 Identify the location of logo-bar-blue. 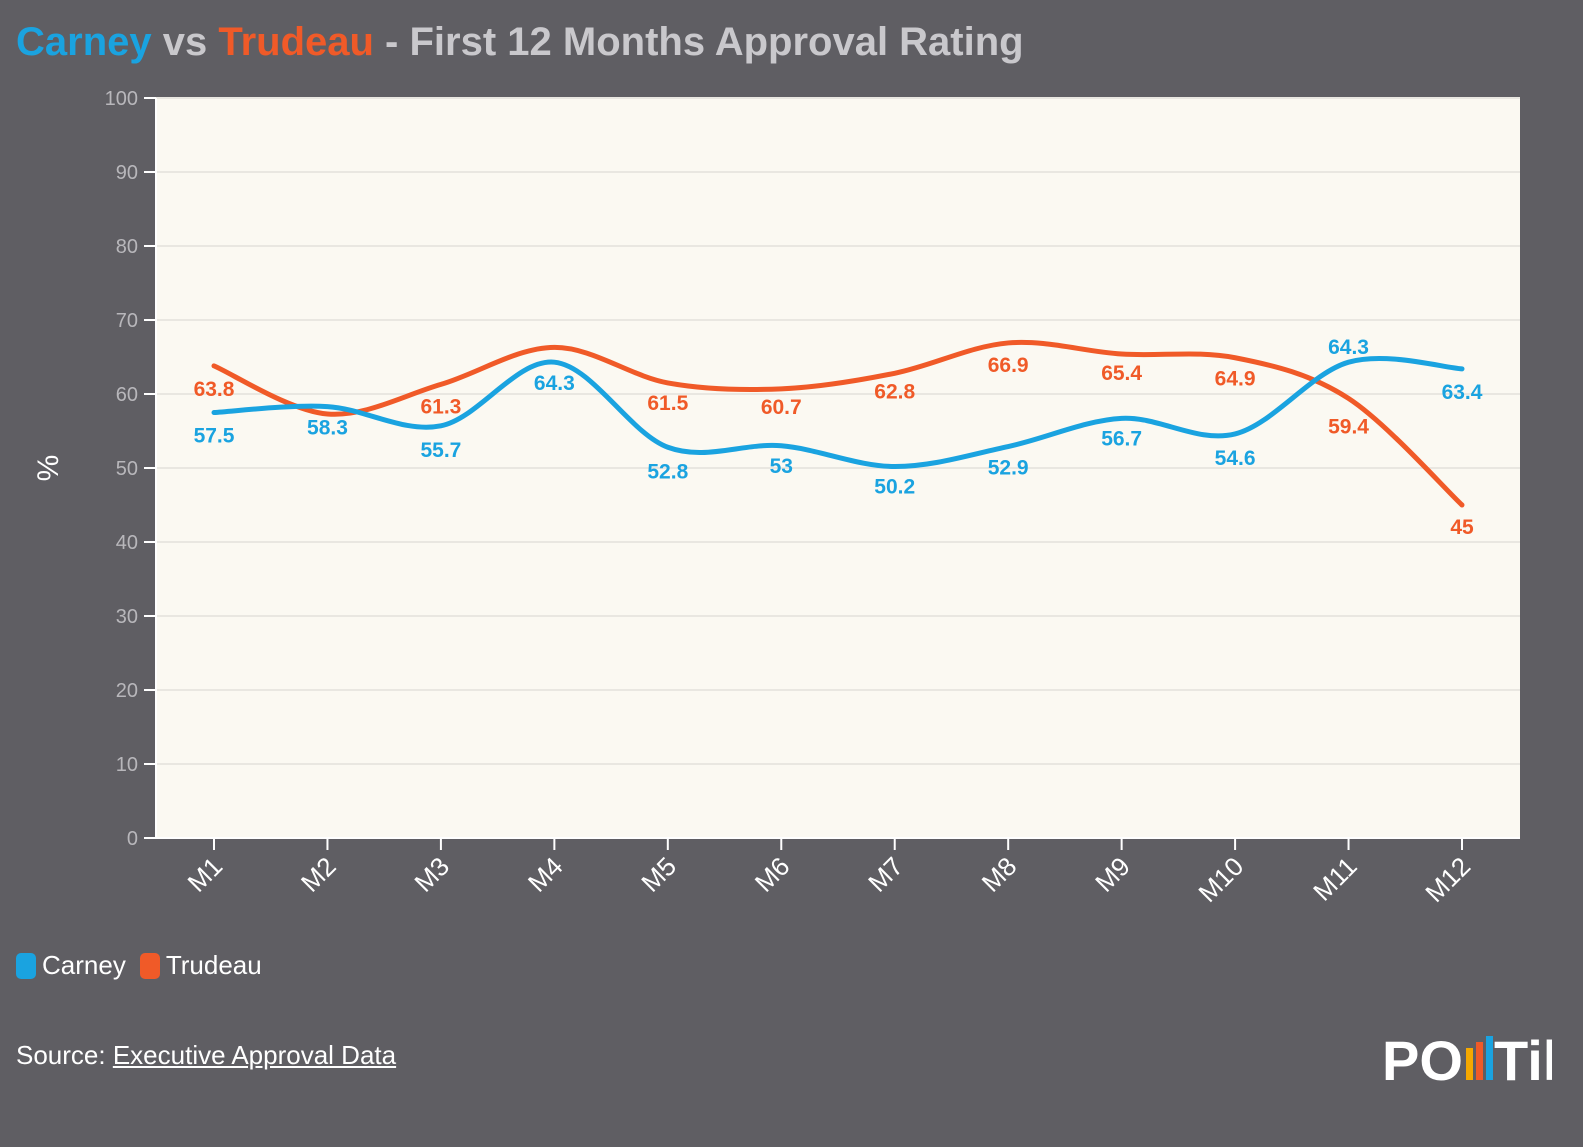
(1489, 1058).